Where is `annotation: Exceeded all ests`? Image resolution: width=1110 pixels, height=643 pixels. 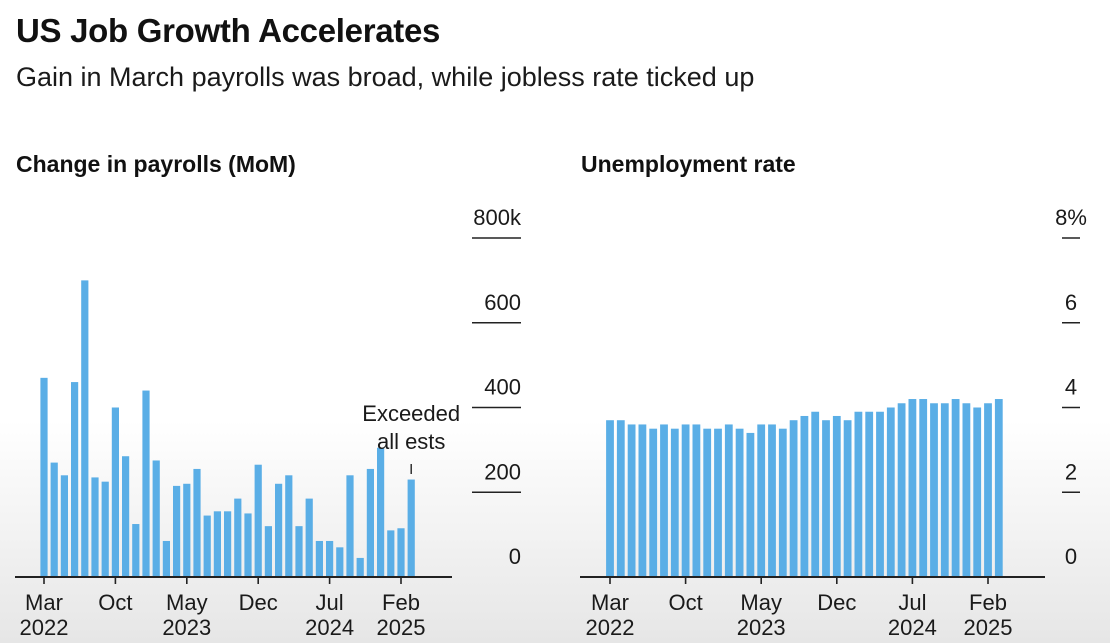 annotation: Exceeded all ests is located at coordinates (411, 437).